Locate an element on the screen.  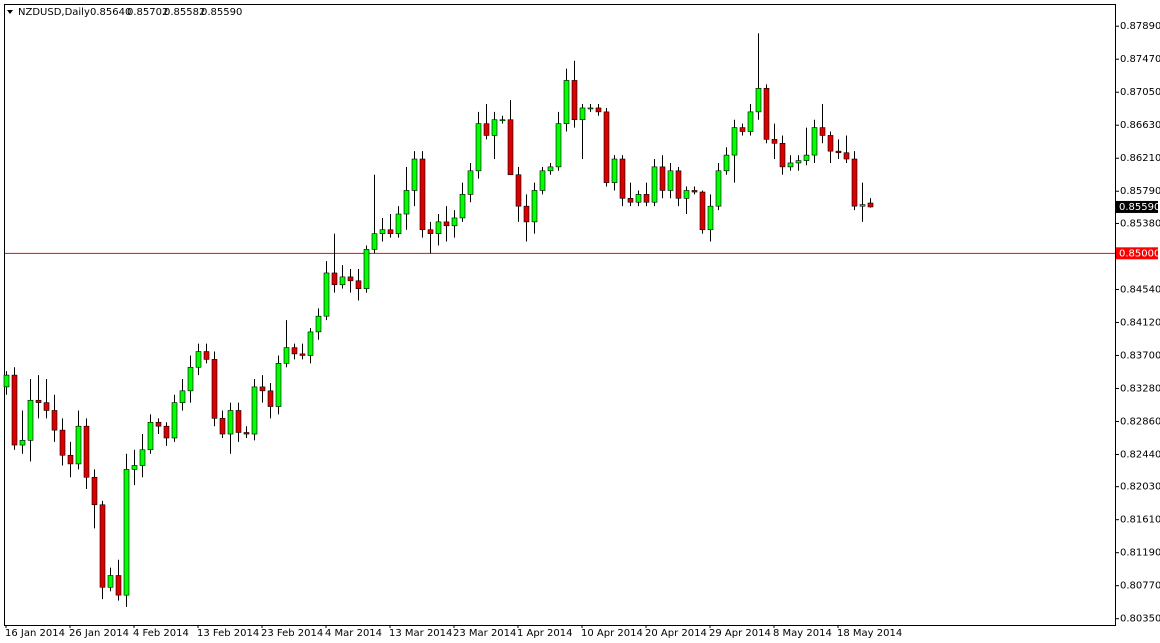
header-open: 0.85640 is located at coordinates (110, 12).